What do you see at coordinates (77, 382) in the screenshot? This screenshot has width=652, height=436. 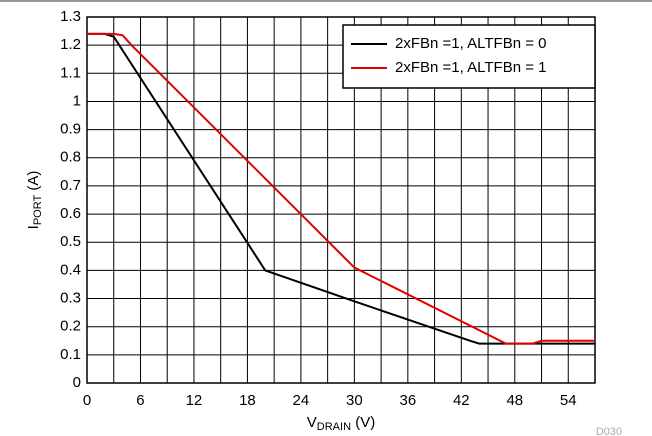 I see `y-tick-label: 0` at bounding box center [77, 382].